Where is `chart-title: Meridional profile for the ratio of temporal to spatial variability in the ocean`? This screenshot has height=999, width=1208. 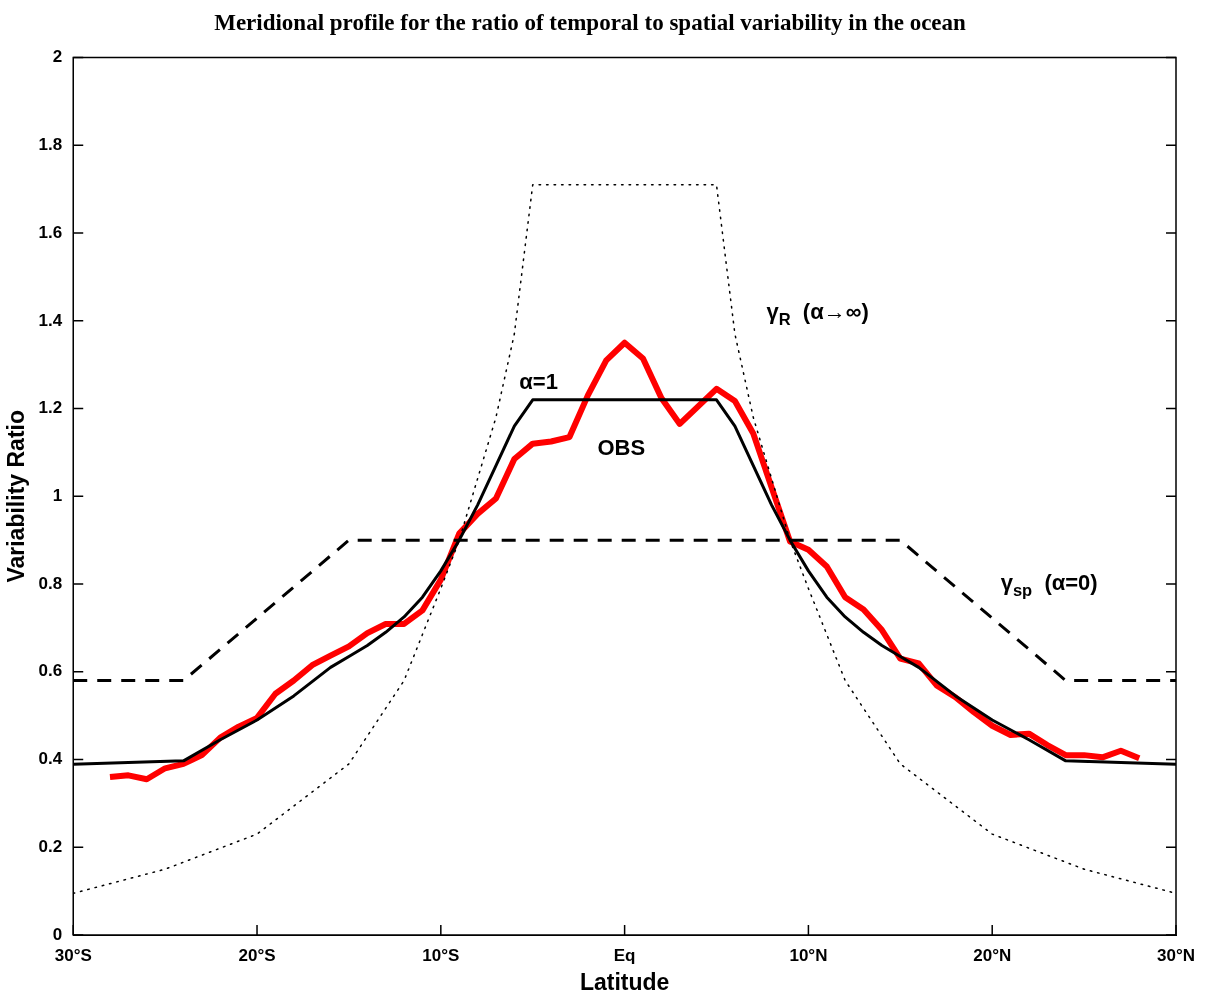 chart-title: Meridional profile for the ratio of temporal to spatial variability in the ocean is located at coordinates (590, 22).